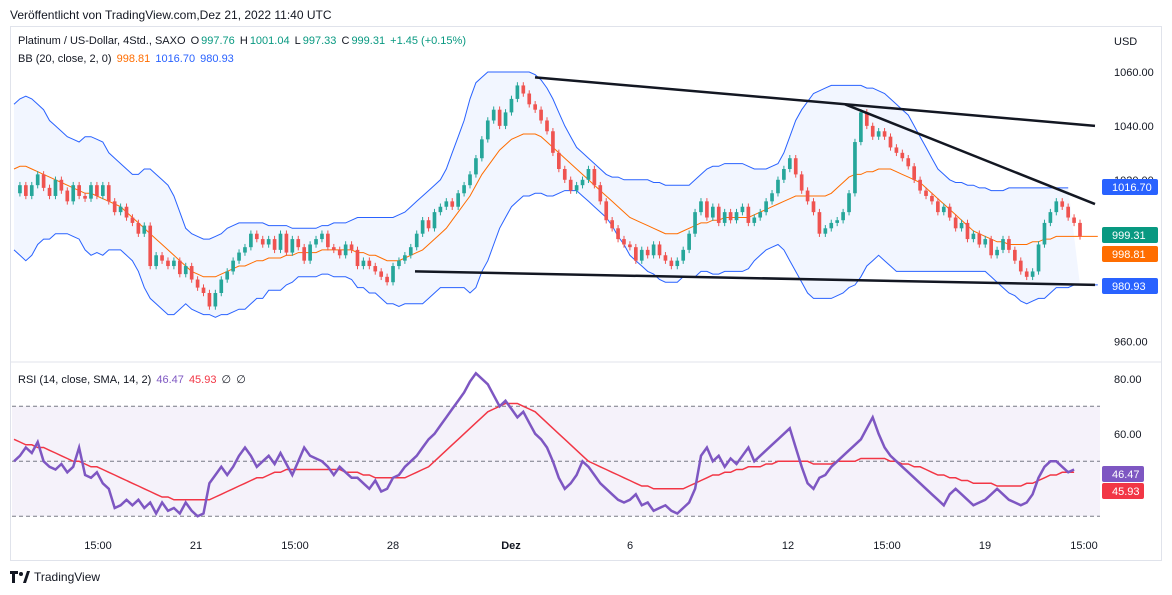 The height and width of the screenshot is (595, 1172). Describe the element at coordinates (85, 380) in the screenshot. I see `rsi-label: RSI (14, close, SMA, 14, 2)` at that location.